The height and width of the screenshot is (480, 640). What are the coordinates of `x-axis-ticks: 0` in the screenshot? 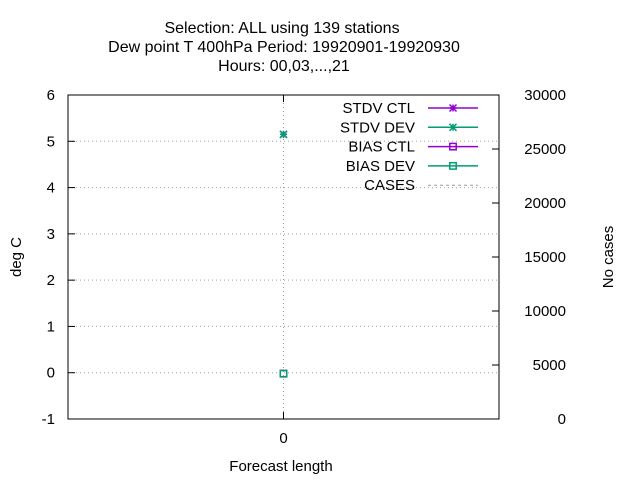 It's located at (283, 271).